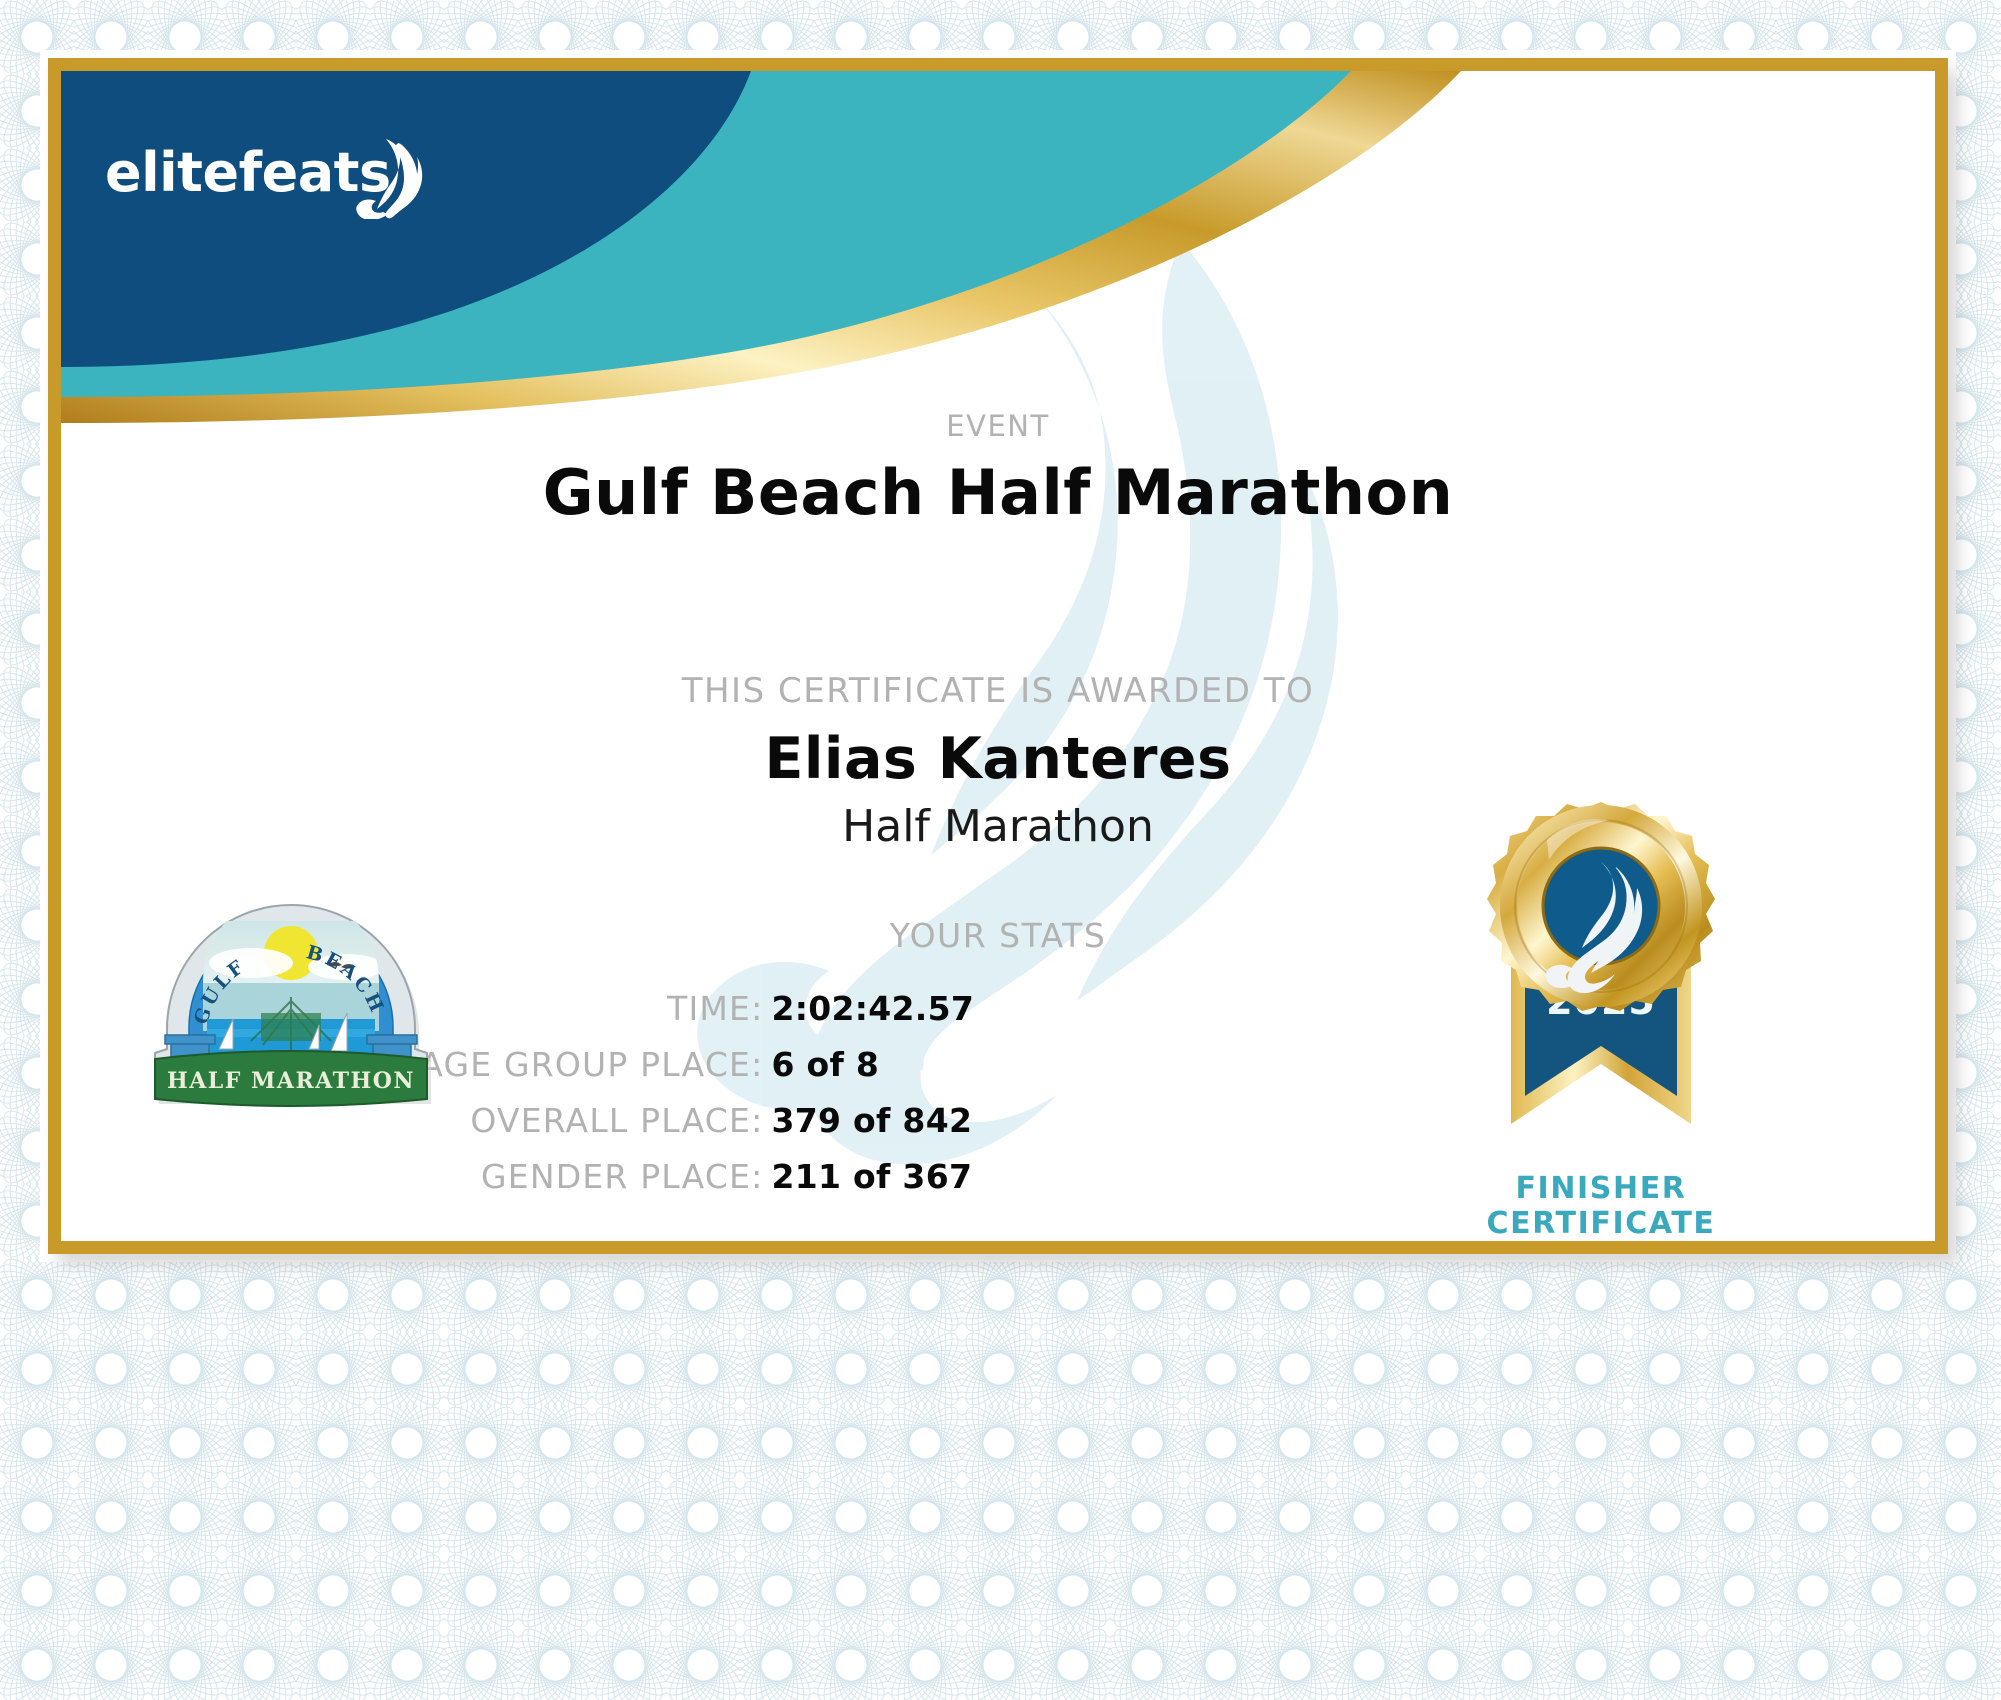 Image resolution: width=2001 pixels, height=1700 pixels. Describe the element at coordinates (291, 1081) in the screenshot. I see `emblem-banner-text: HALF MARATHON` at that location.